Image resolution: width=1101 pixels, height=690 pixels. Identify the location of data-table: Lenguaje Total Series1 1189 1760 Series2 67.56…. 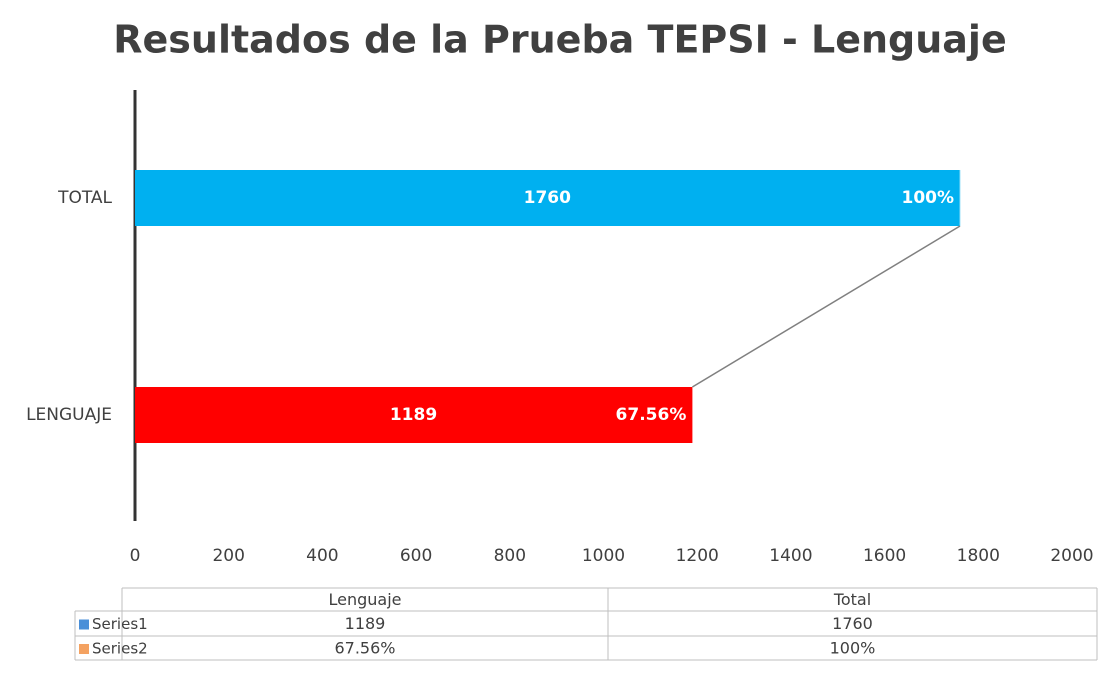
(586, 624).